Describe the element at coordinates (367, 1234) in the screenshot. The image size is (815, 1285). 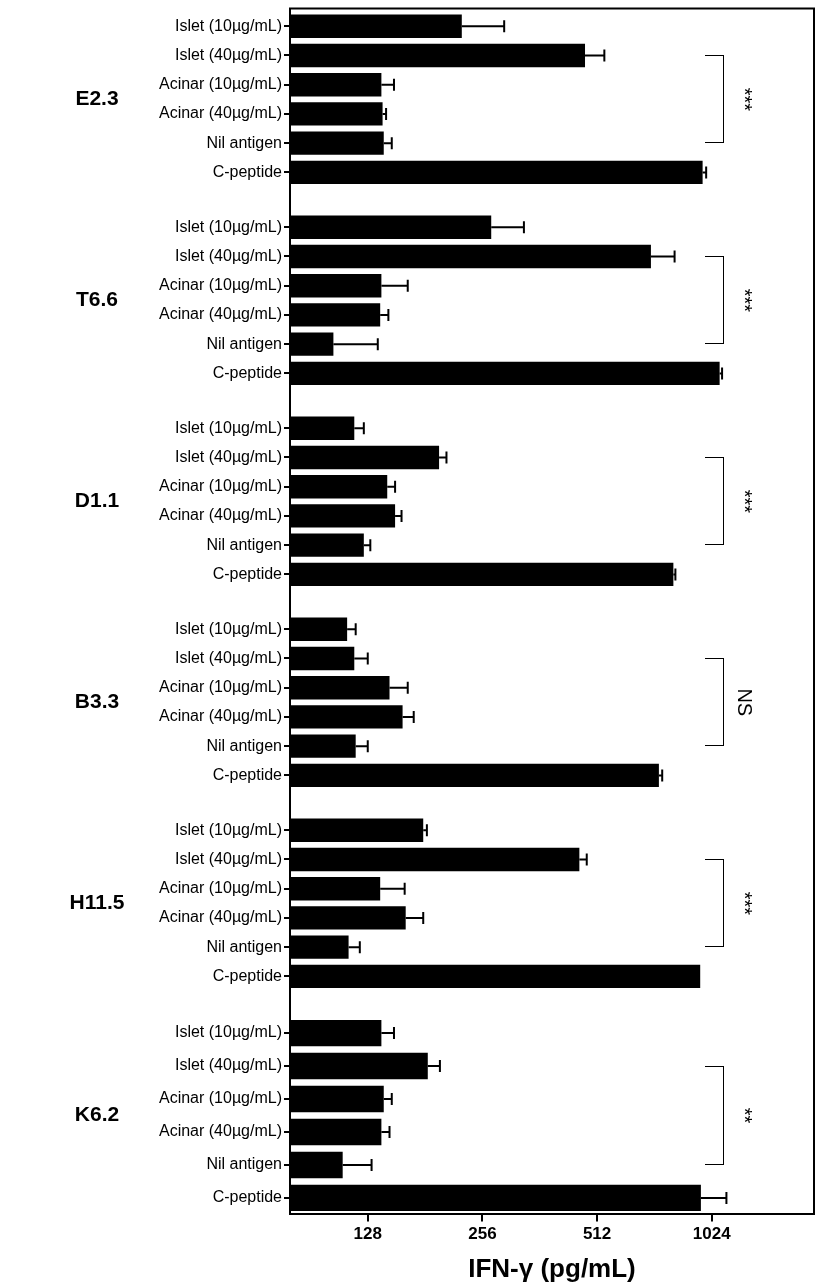
I see `x-tick-label: 128` at that location.